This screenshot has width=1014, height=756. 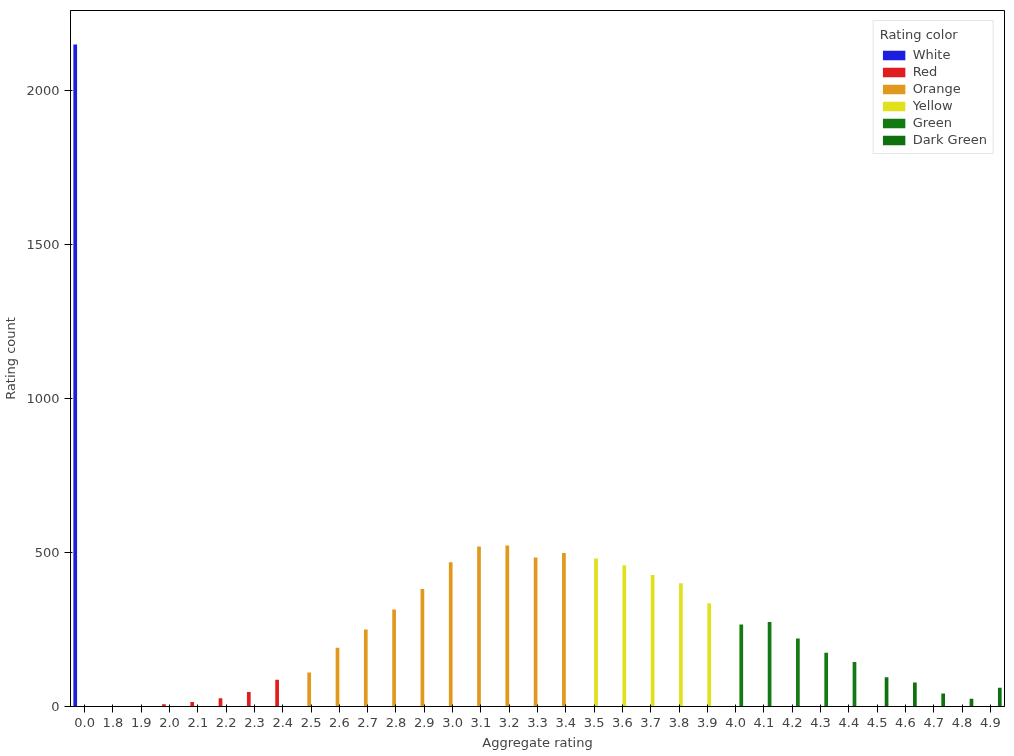 What do you see at coordinates (11, 358) in the screenshot?
I see `y-axis-title: Rating count` at bounding box center [11, 358].